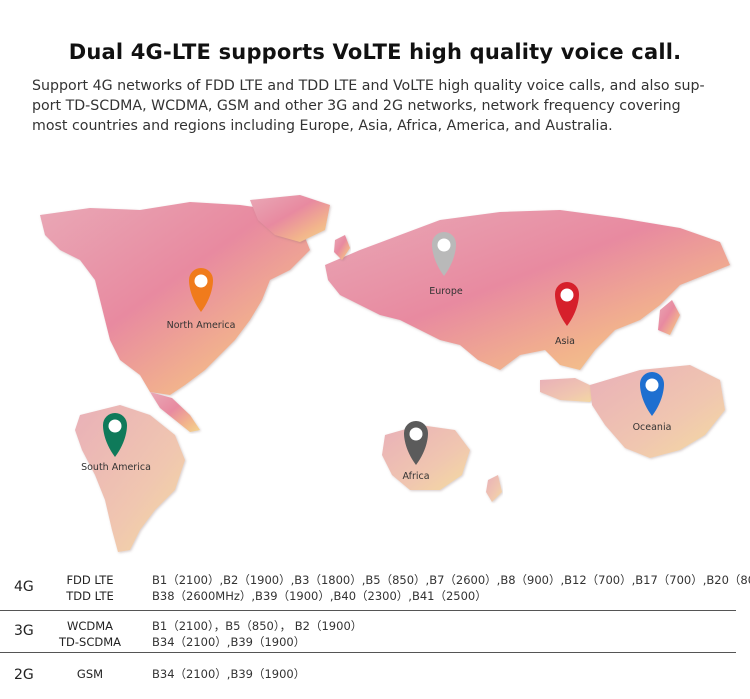 This screenshot has height=699, width=750. What do you see at coordinates (257, 626) in the screenshot?
I see `frequency-line: B1（2100），B5（850）， B2（1900）` at bounding box center [257, 626].